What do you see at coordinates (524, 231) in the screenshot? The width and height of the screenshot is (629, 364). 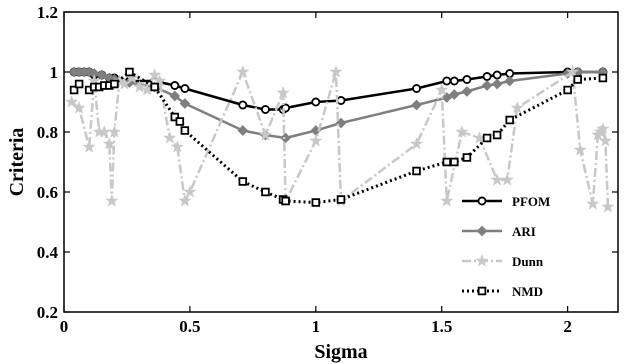 I see `legend-label: ARI` at bounding box center [524, 231].